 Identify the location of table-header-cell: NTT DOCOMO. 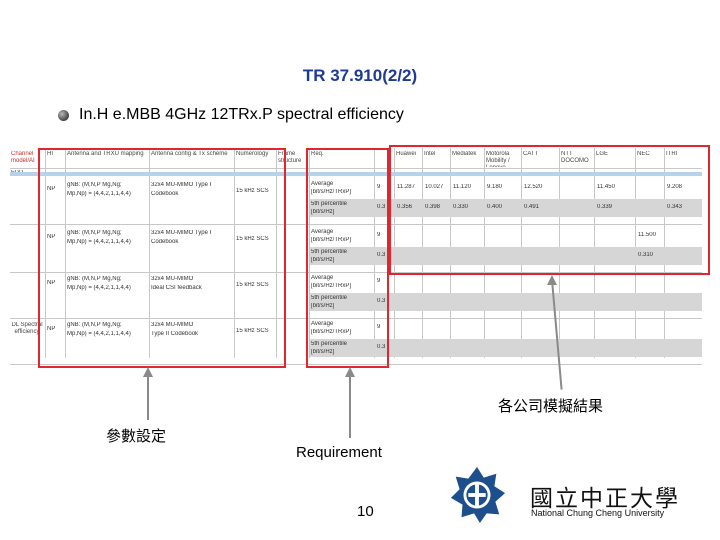
(575, 157).